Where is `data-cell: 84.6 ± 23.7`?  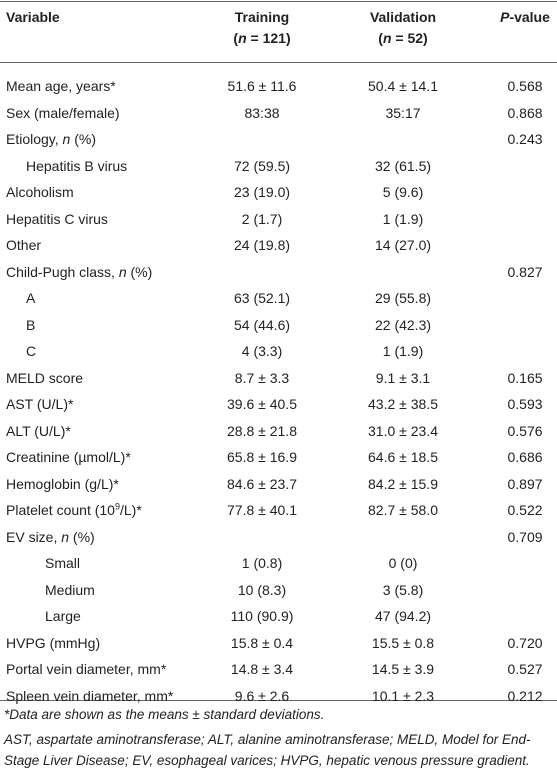 data-cell: 84.6 ± 23.7 is located at coordinates (262, 483).